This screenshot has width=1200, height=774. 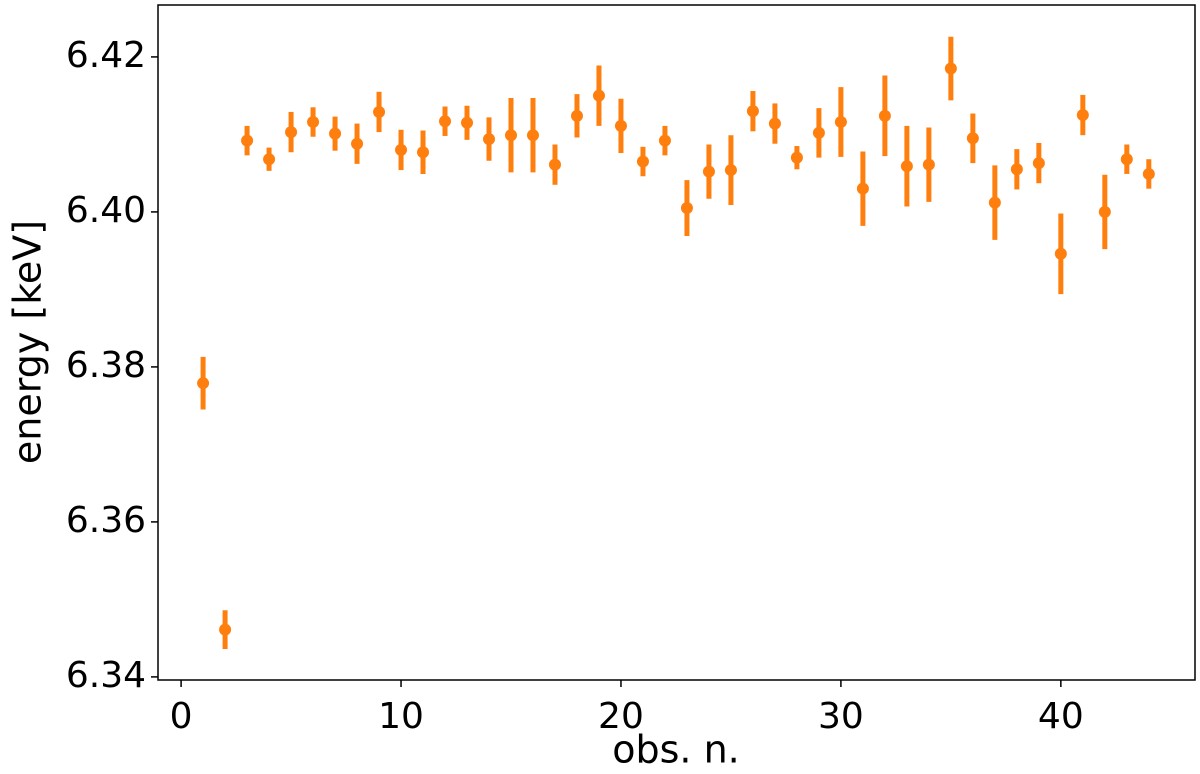 I want to click on y-tick-label: 6.34, so click(x=106, y=675).